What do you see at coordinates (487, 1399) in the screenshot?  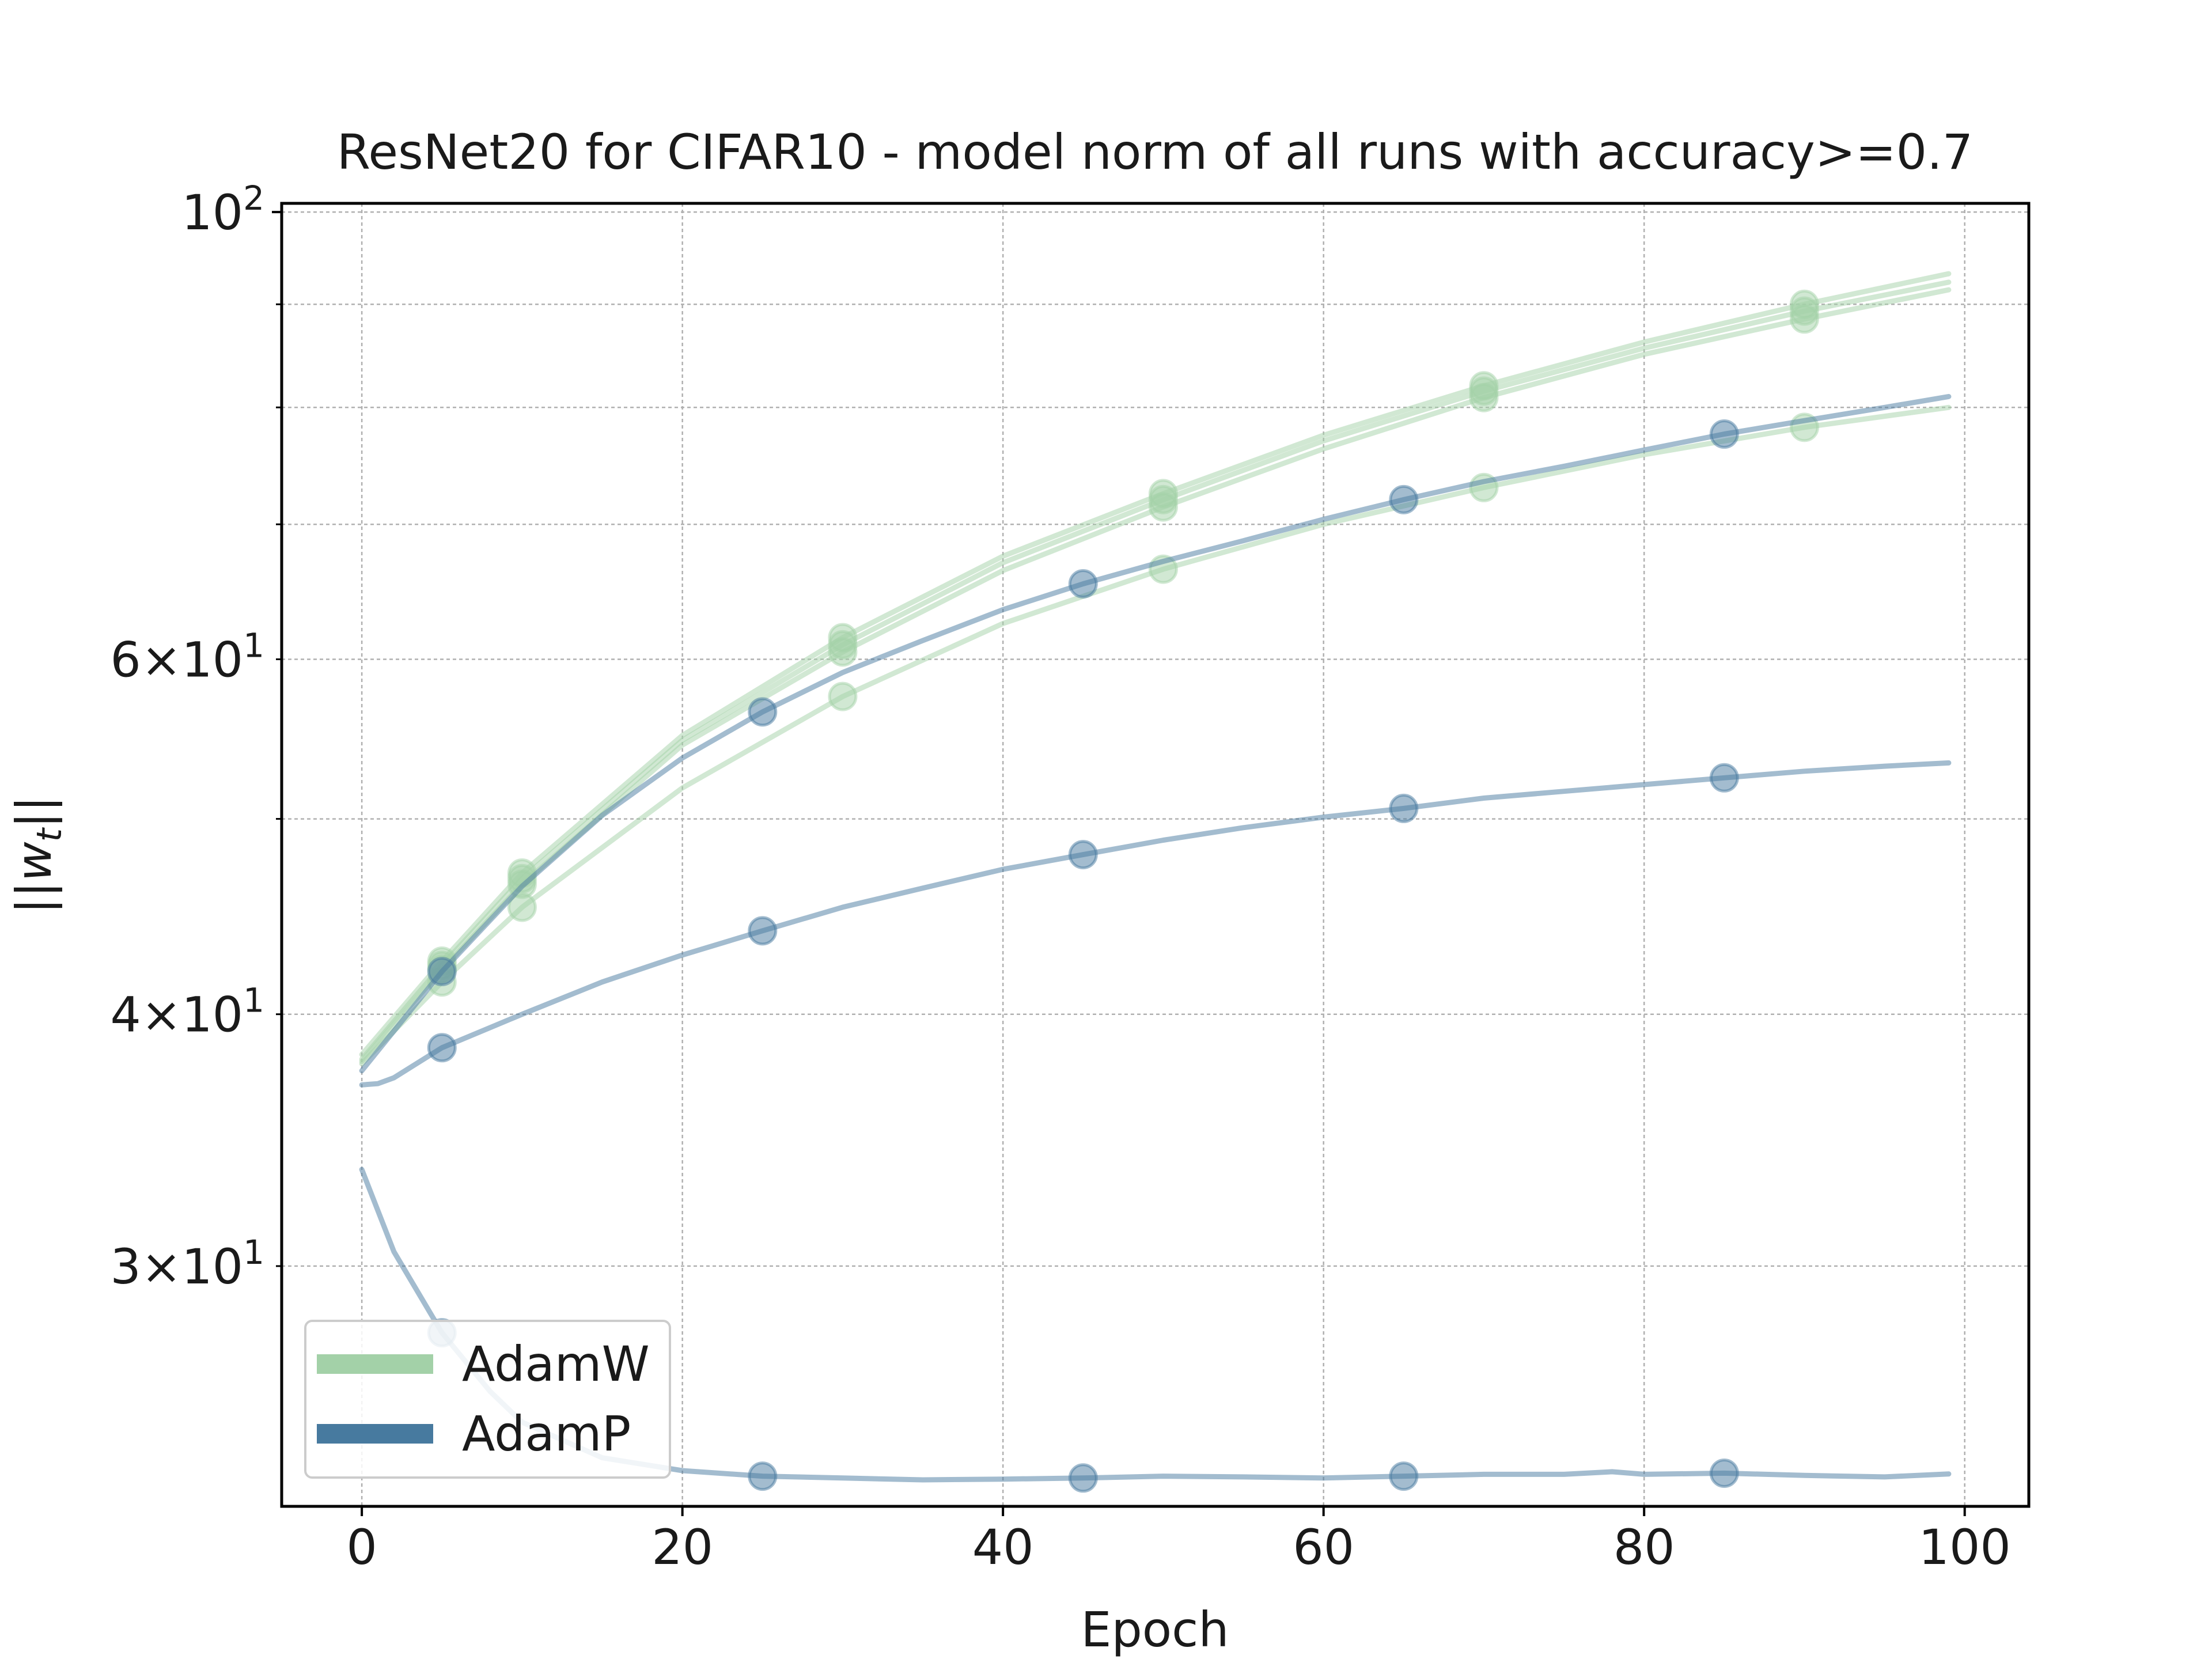 I see `legend: AdamW AdamP` at bounding box center [487, 1399].